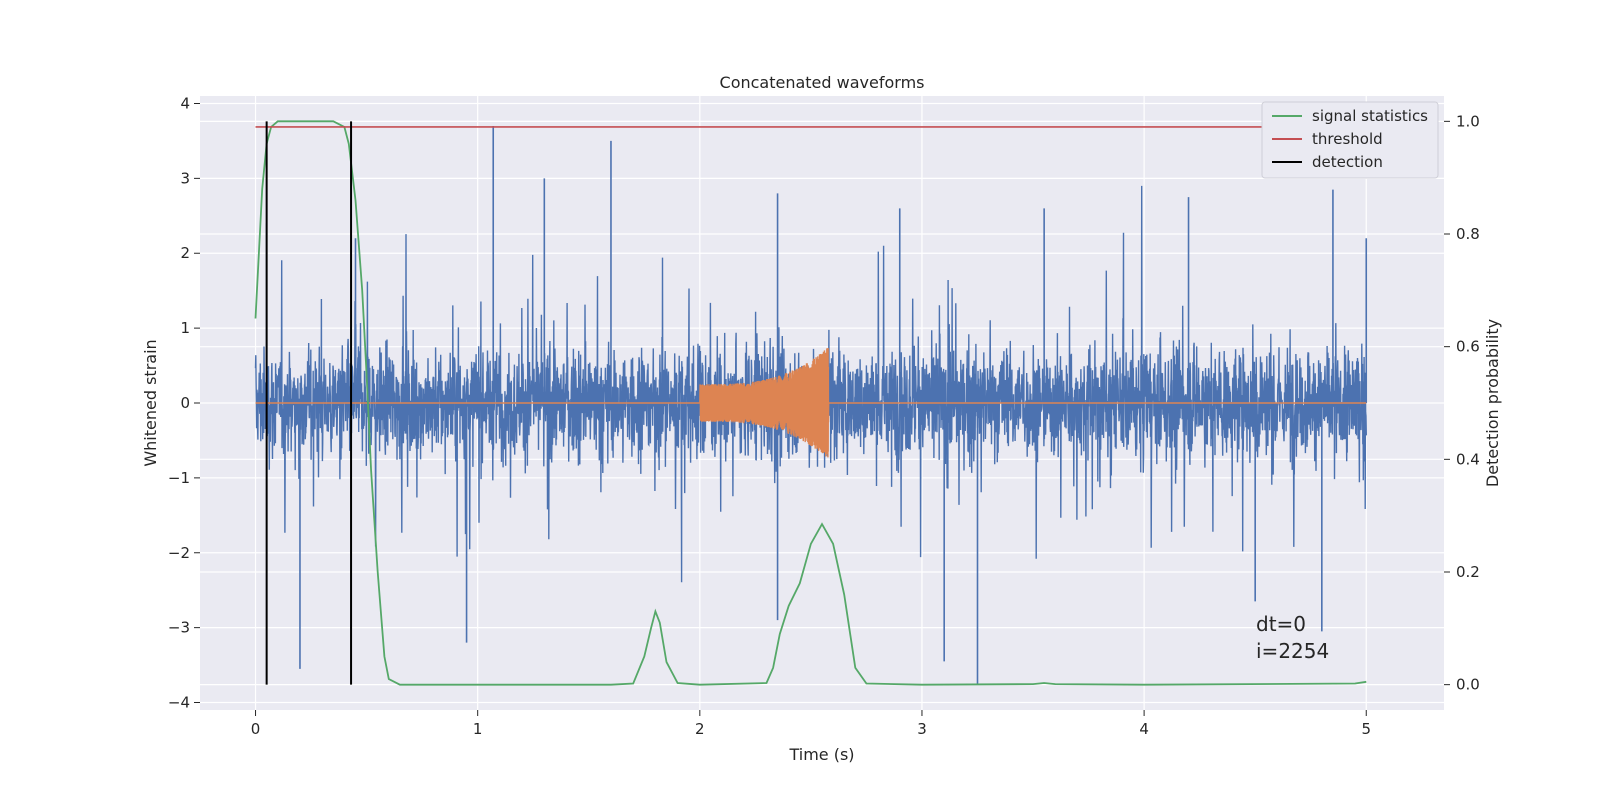 The width and height of the screenshot is (1600, 800). Describe the element at coordinates (1281, 624) in the screenshot. I see `annotation-line-dt: dt=0` at that location.